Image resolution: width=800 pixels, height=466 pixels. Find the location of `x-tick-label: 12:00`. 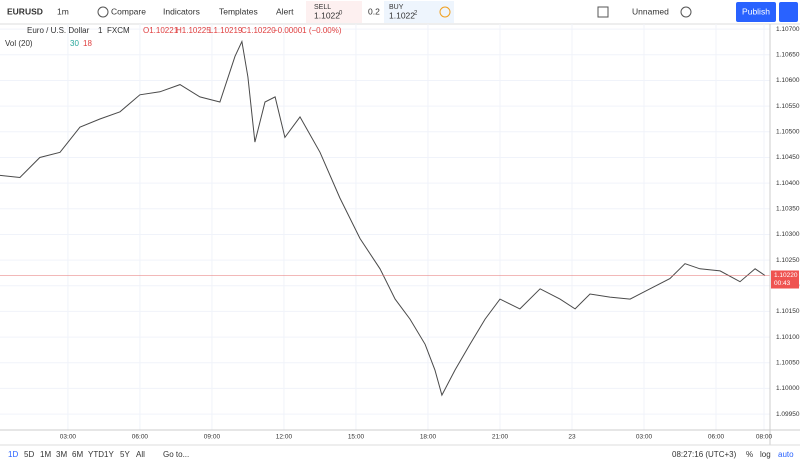

x-tick-label: 12:00 is located at coordinates (284, 437).